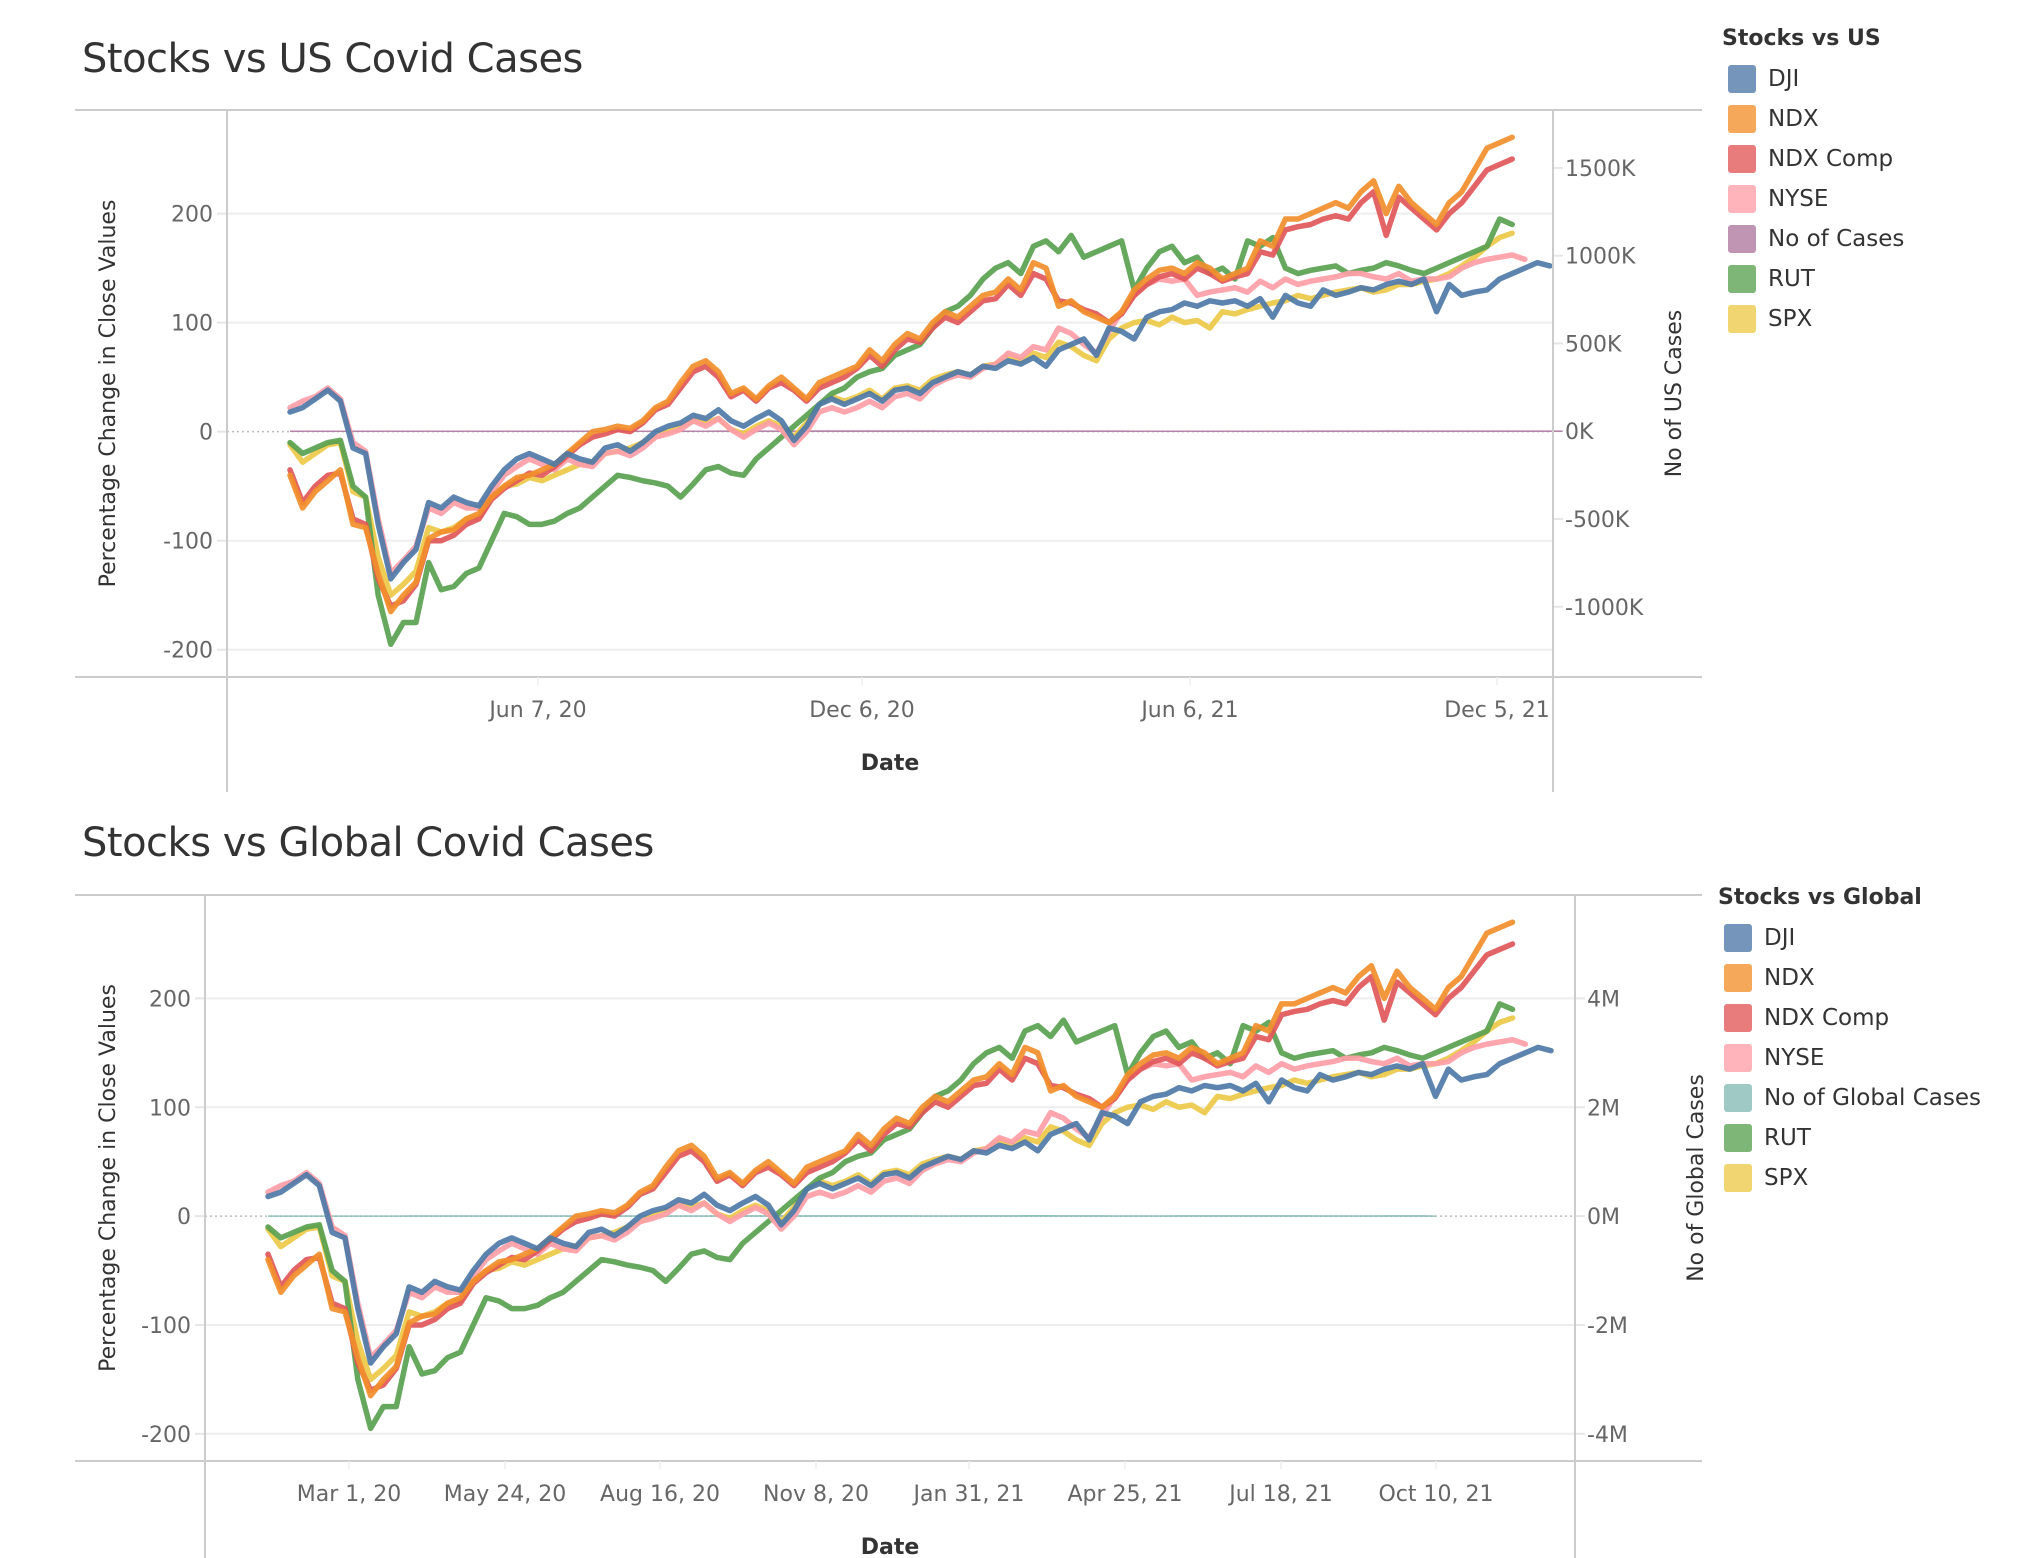  What do you see at coordinates (505, 1494) in the screenshot?
I see `x-tick-label: May 24, 20` at bounding box center [505, 1494].